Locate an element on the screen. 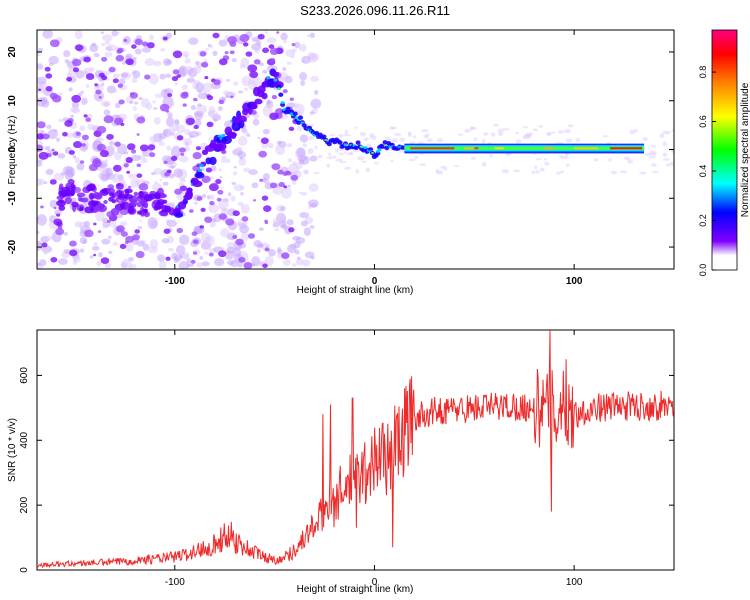 The width and height of the screenshot is (750, 600). snr-y-tick-label: 0 is located at coordinates (24, 570).